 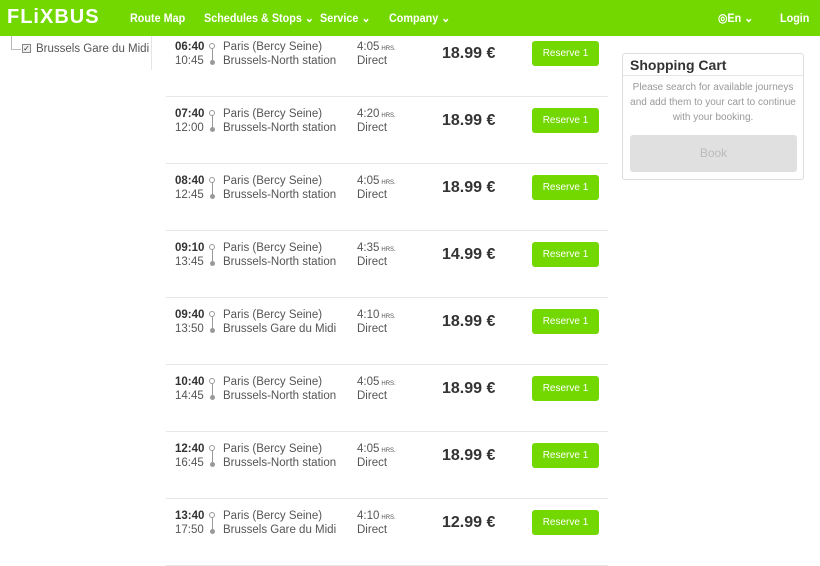 I want to click on stop-label: Brussels Gare du Midi, so click(x=93, y=49).